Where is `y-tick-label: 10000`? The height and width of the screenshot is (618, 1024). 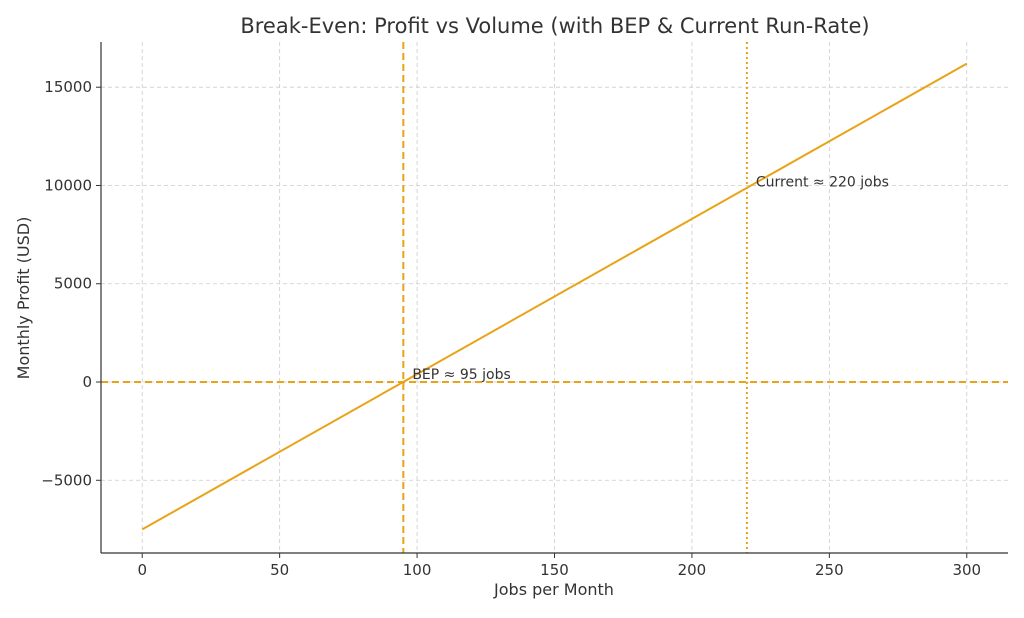 y-tick-label: 10000 is located at coordinates (68, 185).